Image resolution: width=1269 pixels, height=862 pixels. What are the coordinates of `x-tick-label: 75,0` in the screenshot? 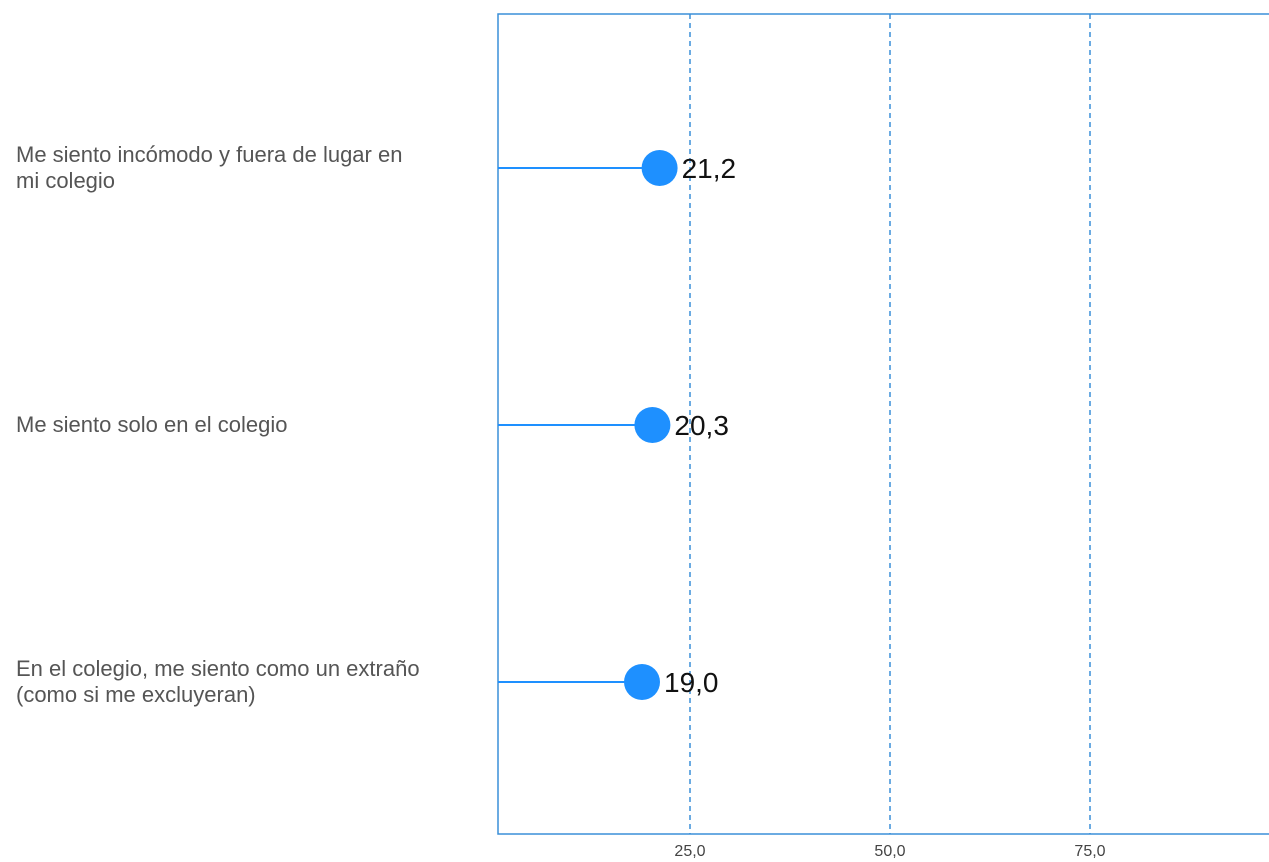 It's located at (1089, 851).